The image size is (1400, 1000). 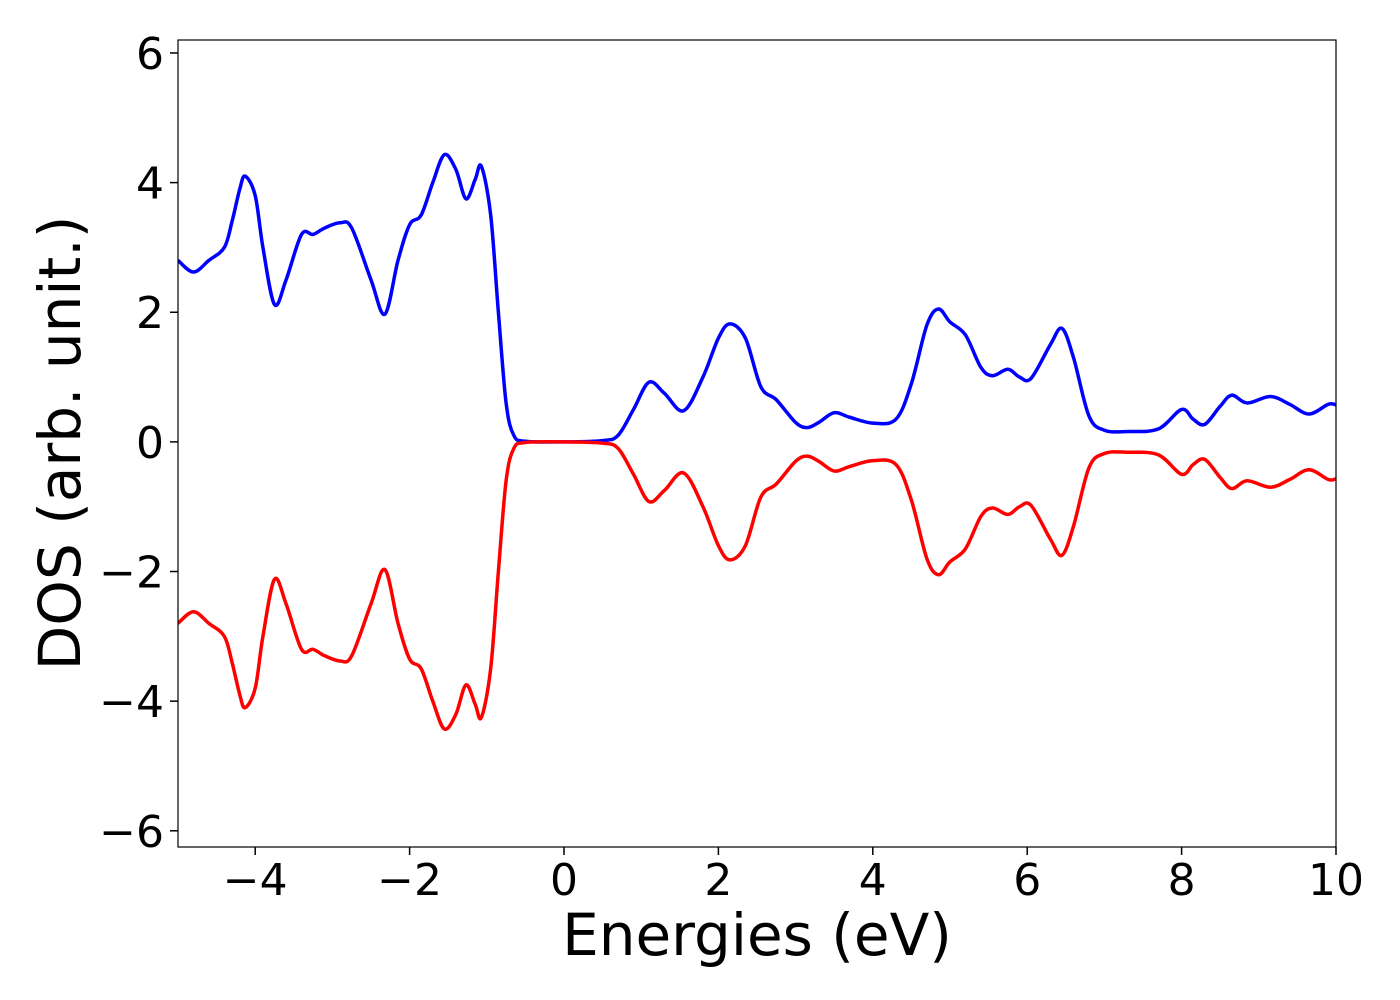 What do you see at coordinates (757, 935) in the screenshot?
I see `x-axis-label: Energies (eV)` at bounding box center [757, 935].